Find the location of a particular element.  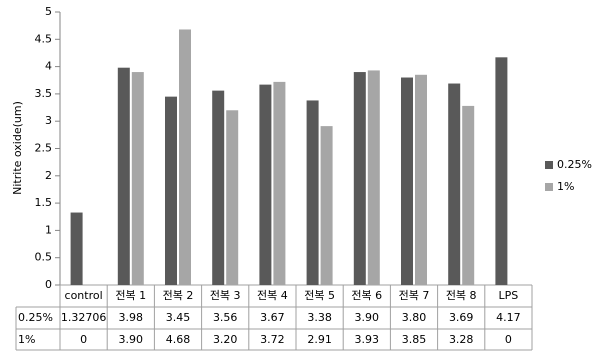

y-tick-label: 0 is located at coordinates (48, 284).